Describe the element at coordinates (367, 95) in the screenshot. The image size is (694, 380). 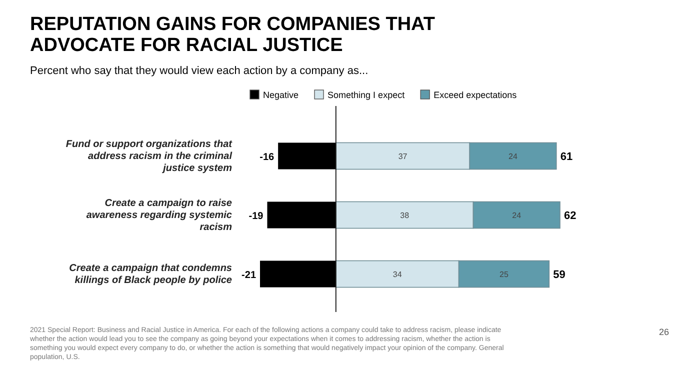
I see `legend-label: Something I expect` at that location.